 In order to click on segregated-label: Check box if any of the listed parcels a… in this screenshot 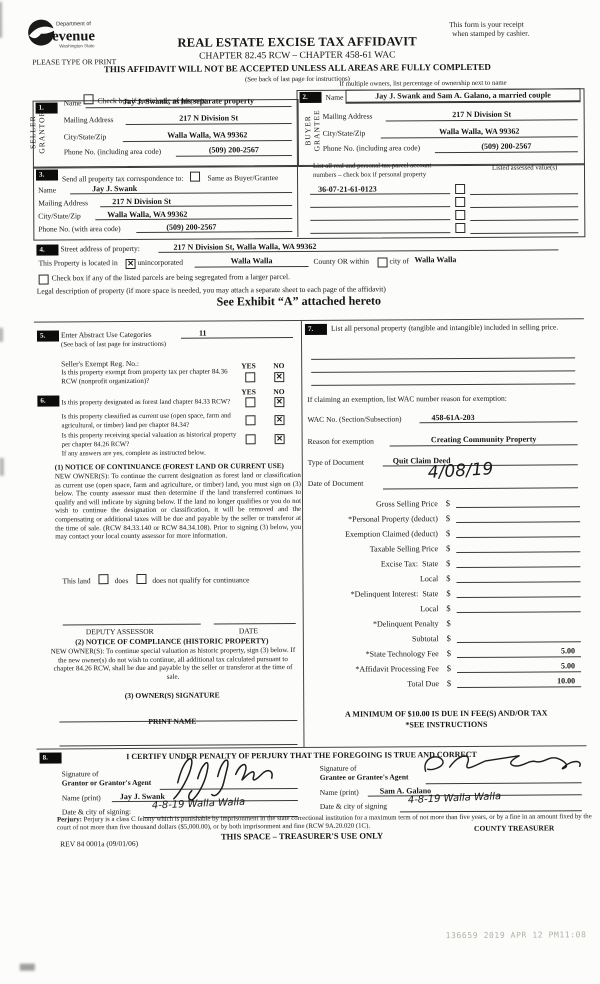, I will do `click(170, 277)`.